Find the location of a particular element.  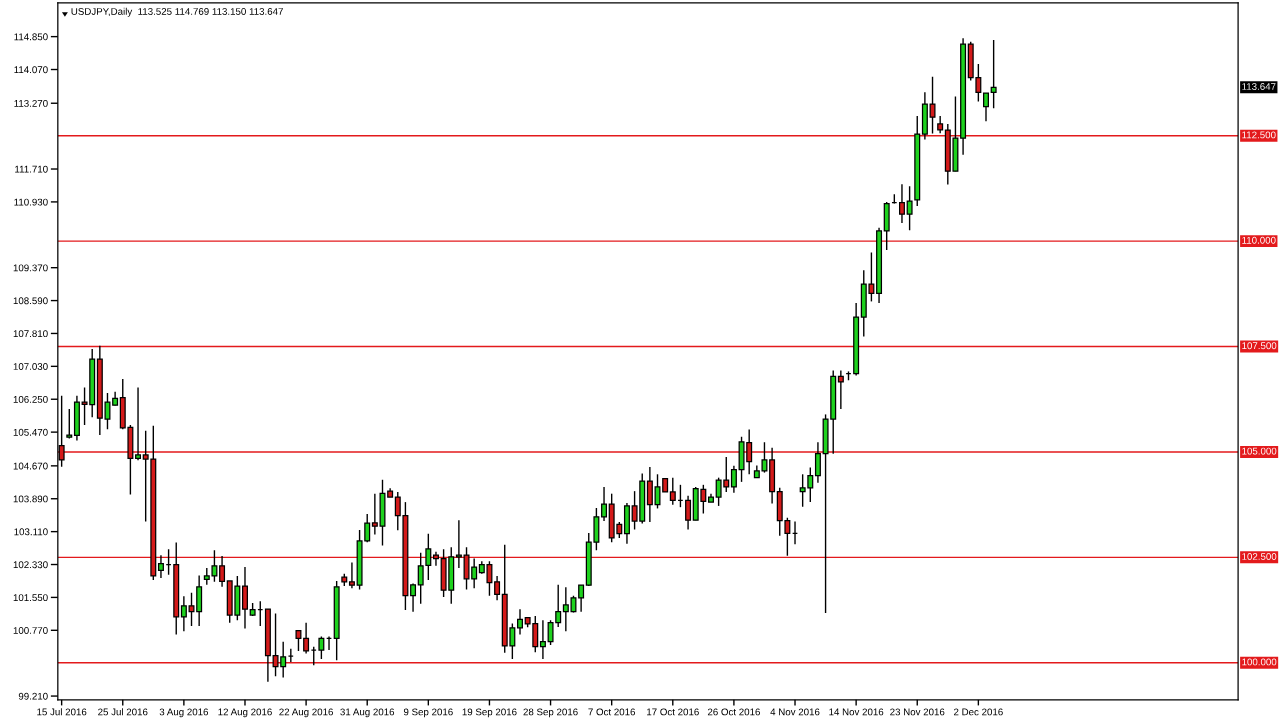

y-tick-label: 111.710 is located at coordinates (31, 169).